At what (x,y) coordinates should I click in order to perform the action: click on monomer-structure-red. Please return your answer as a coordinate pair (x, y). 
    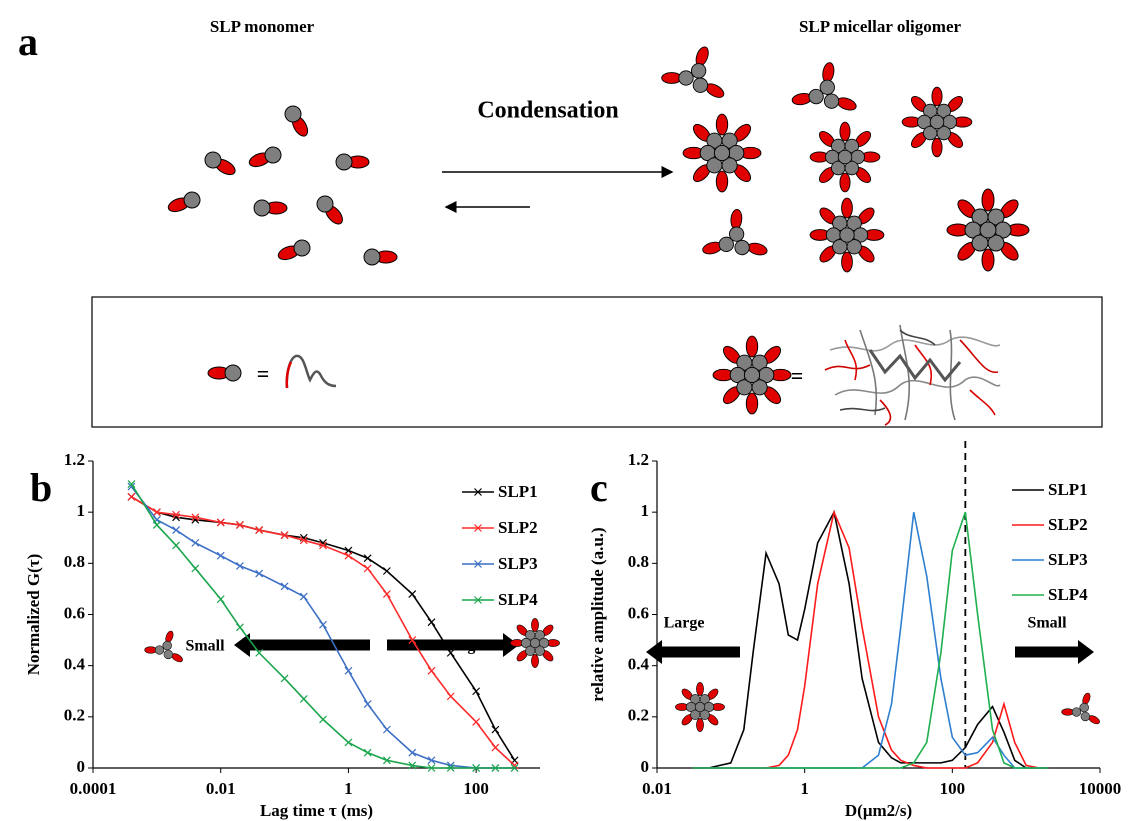
    Looking at the image, I should click on (289, 375).